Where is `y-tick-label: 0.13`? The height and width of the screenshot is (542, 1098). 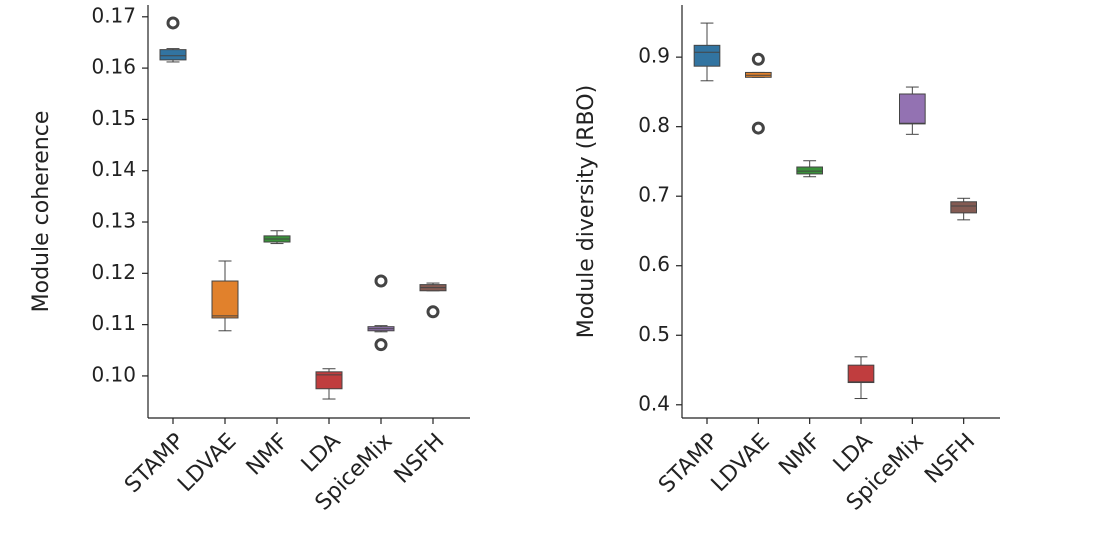 y-tick-label: 0.13 is located at coordinates (113, 221).